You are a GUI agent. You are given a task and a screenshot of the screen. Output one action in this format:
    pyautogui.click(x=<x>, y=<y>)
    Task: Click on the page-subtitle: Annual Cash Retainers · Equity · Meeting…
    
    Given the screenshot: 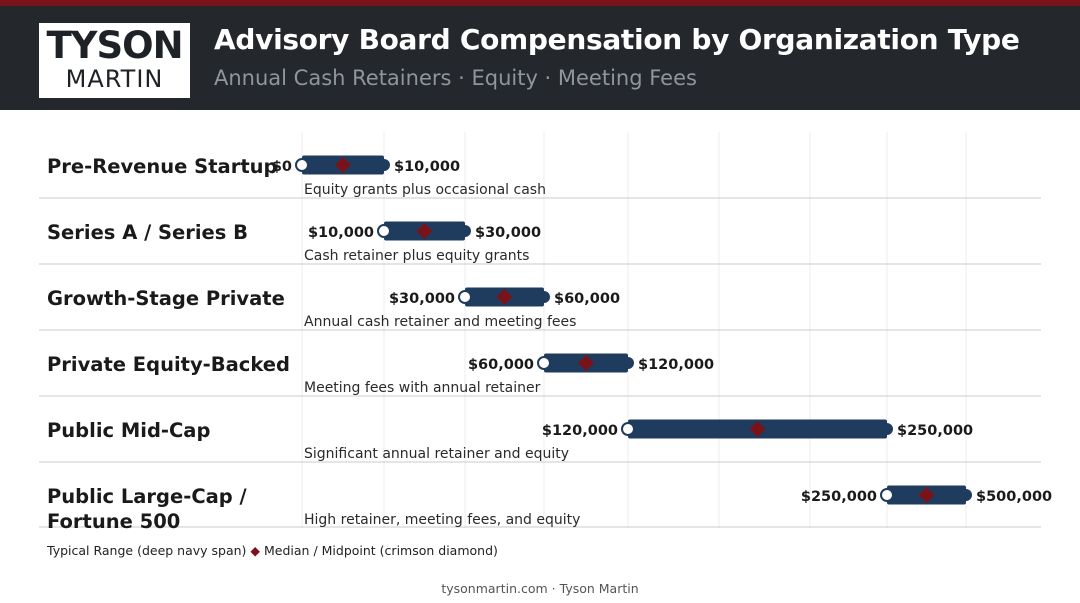 What is the action you would take?
    pyautogui.click(x=455, y=78)
    